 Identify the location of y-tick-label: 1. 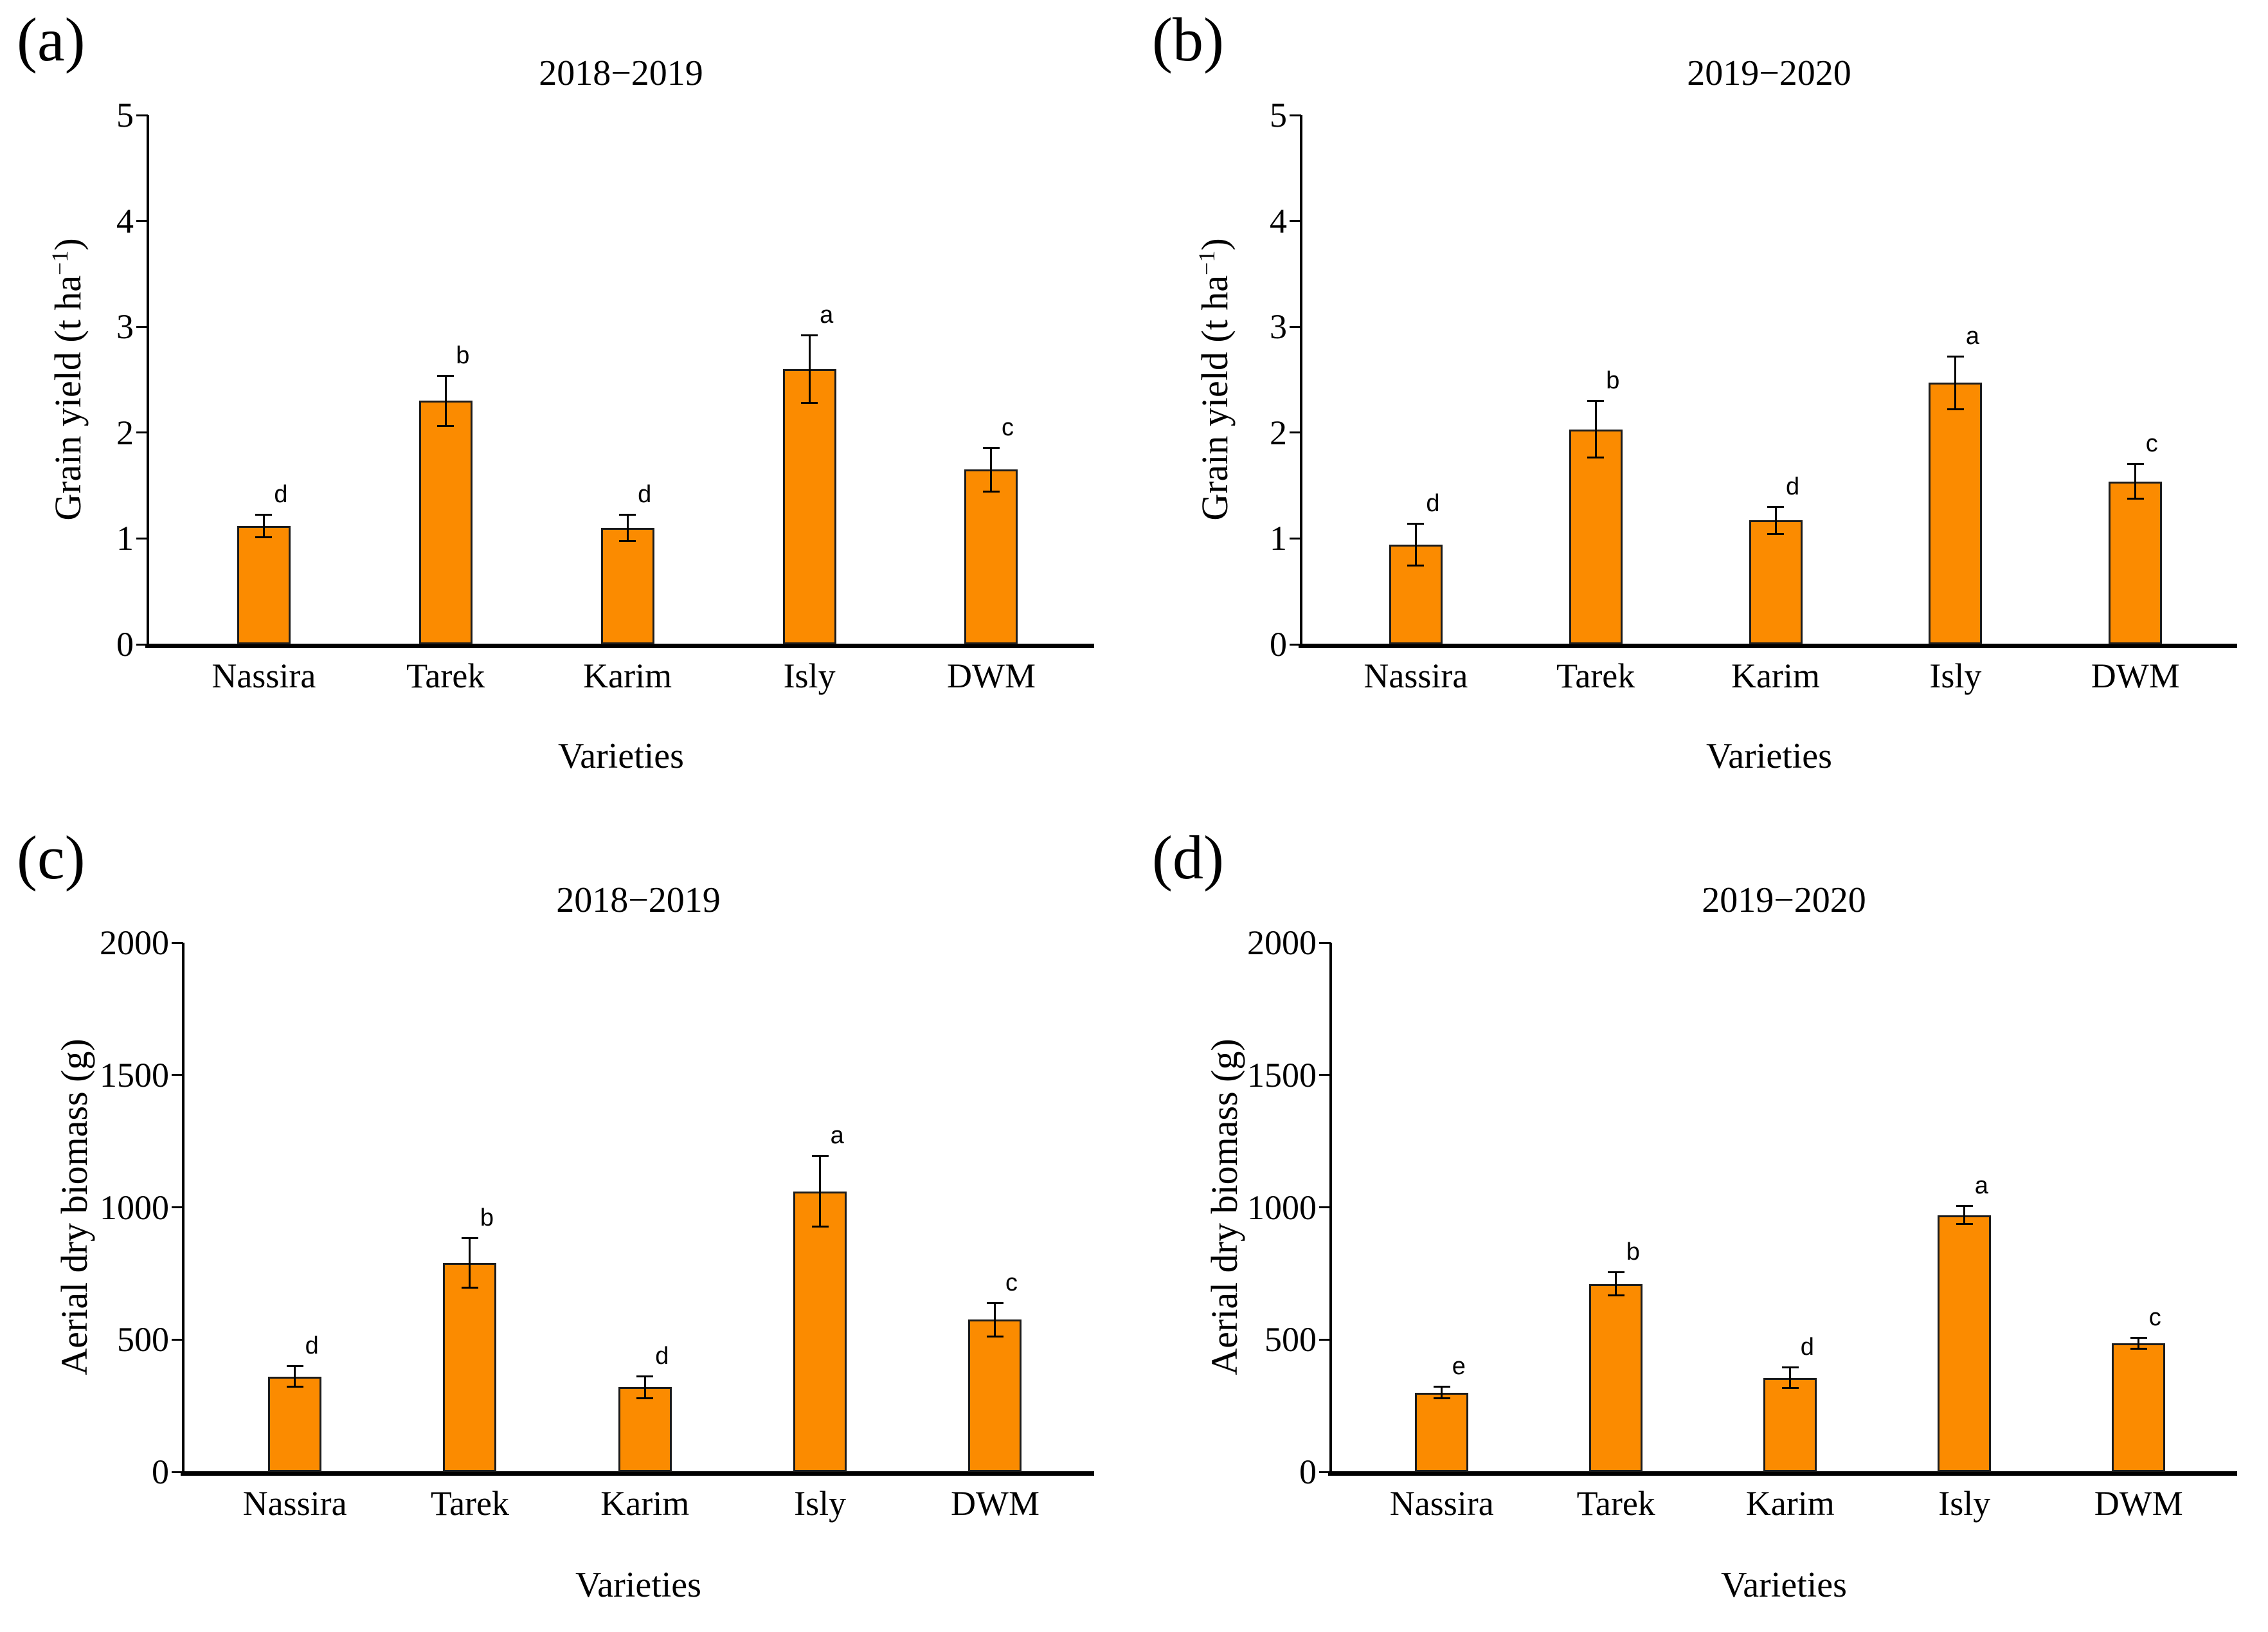
(1279, 538).